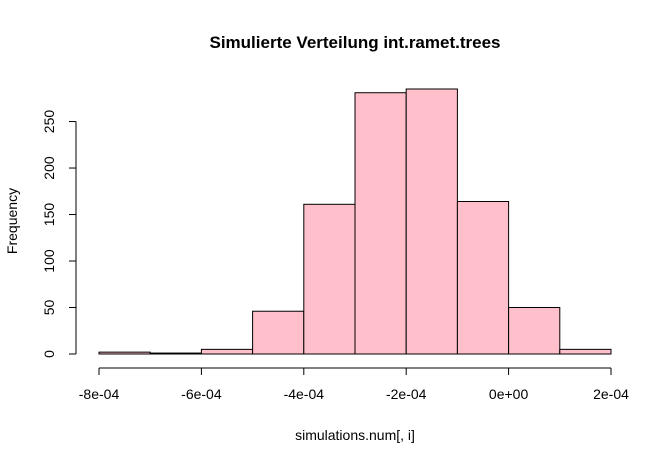 This screenshot has height=463, width=672. Describe the element at coordinates (201, 394) in the screenshot. I see `x-tick-label-1: -6e-04` at that location.